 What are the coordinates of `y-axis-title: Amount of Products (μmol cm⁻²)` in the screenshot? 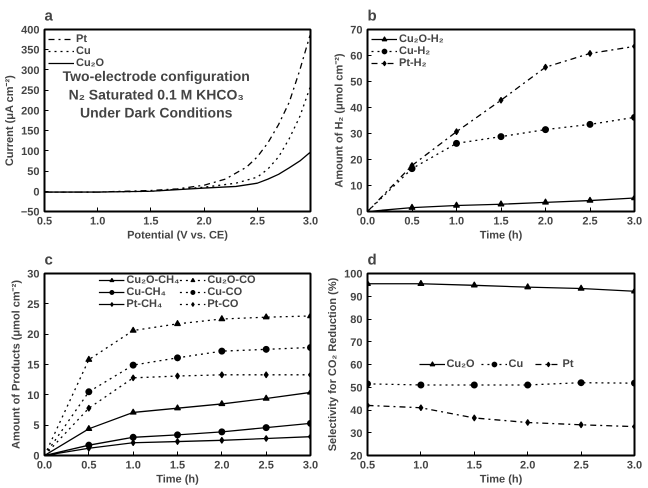 It's located at (16, 364).